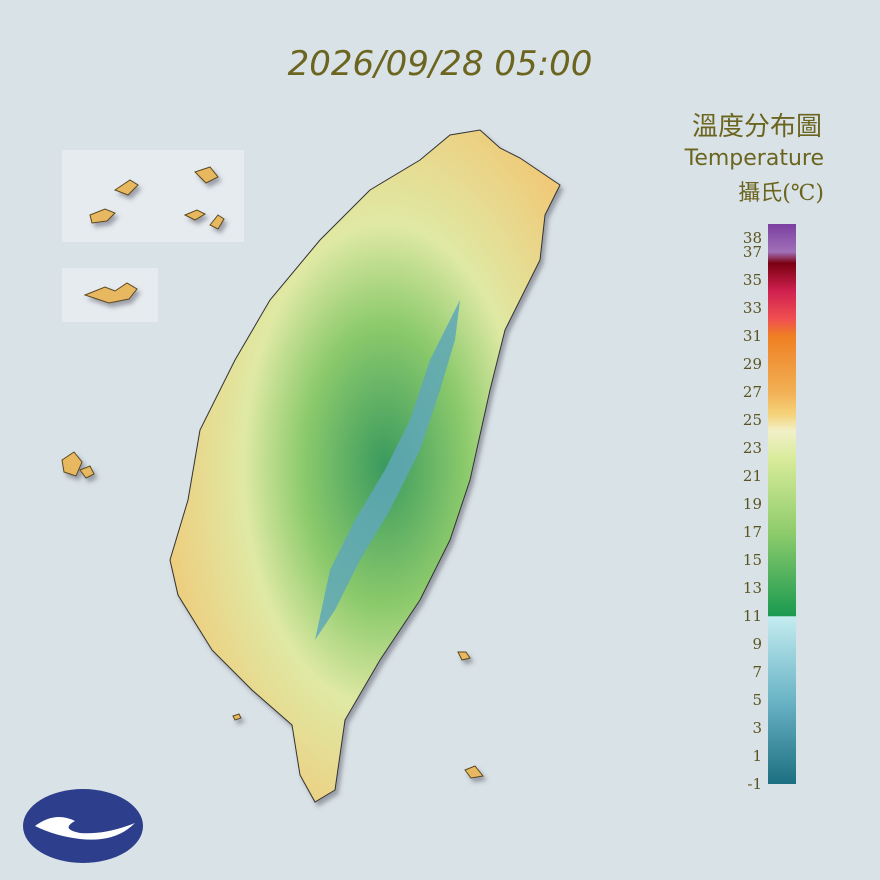 The width and height of the screenshot is (880, 880). I want to click on legend-tick-label: 7, so click(757, 672).